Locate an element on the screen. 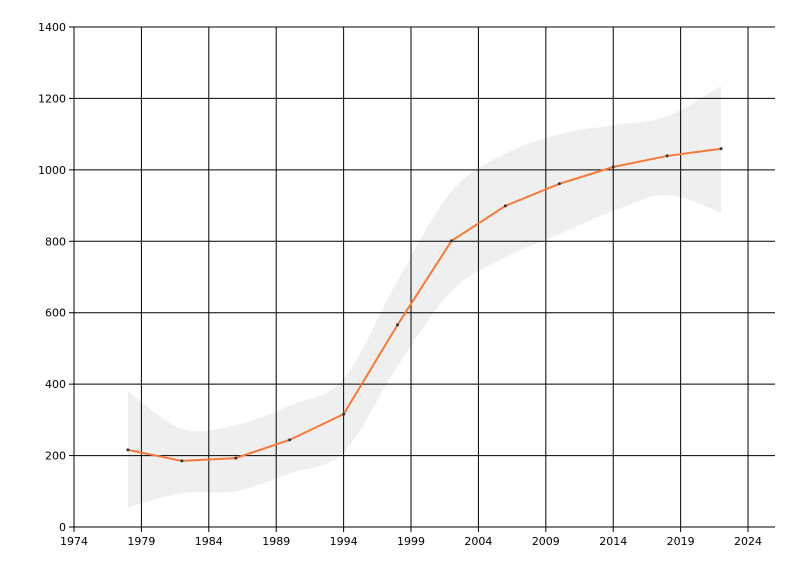  x-tick-label: 1999 is located at coordinates (411, 541).